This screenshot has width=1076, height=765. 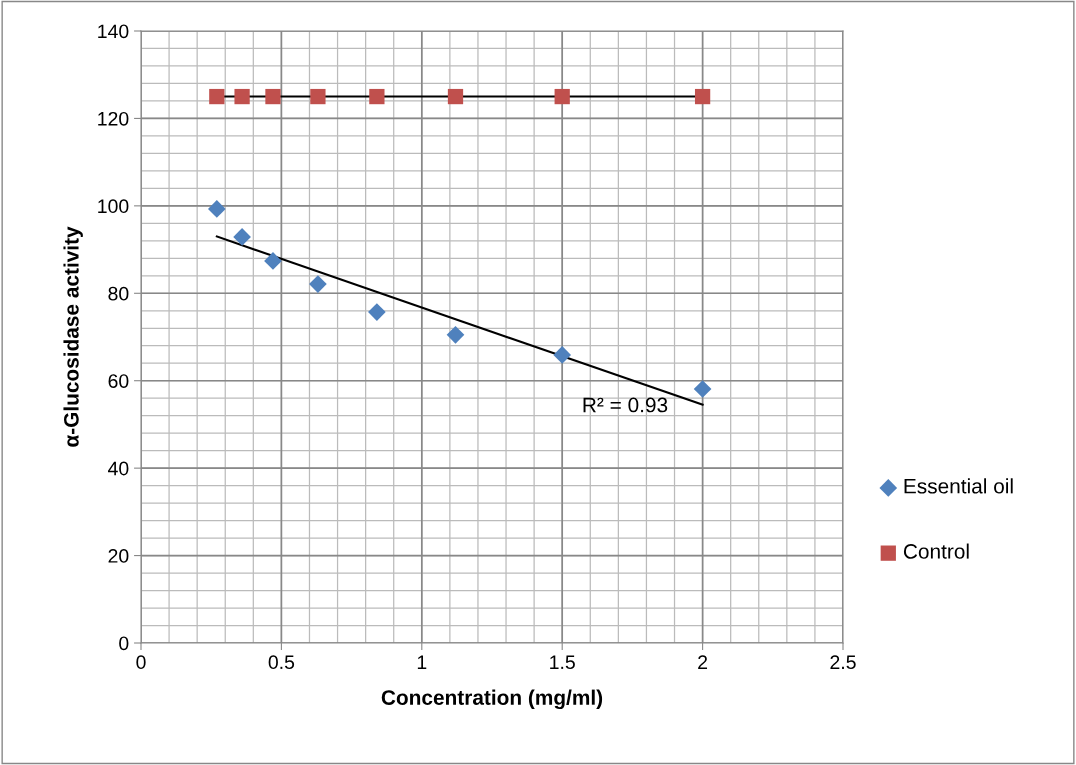 I want to click on y-tick-label: 40, so click(x=118, y=468).